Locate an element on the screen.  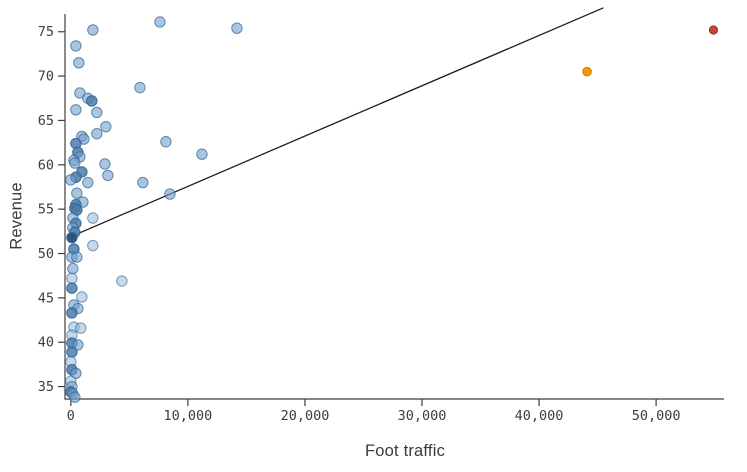
highlight-orange-point is located at coordinates (587, 71).